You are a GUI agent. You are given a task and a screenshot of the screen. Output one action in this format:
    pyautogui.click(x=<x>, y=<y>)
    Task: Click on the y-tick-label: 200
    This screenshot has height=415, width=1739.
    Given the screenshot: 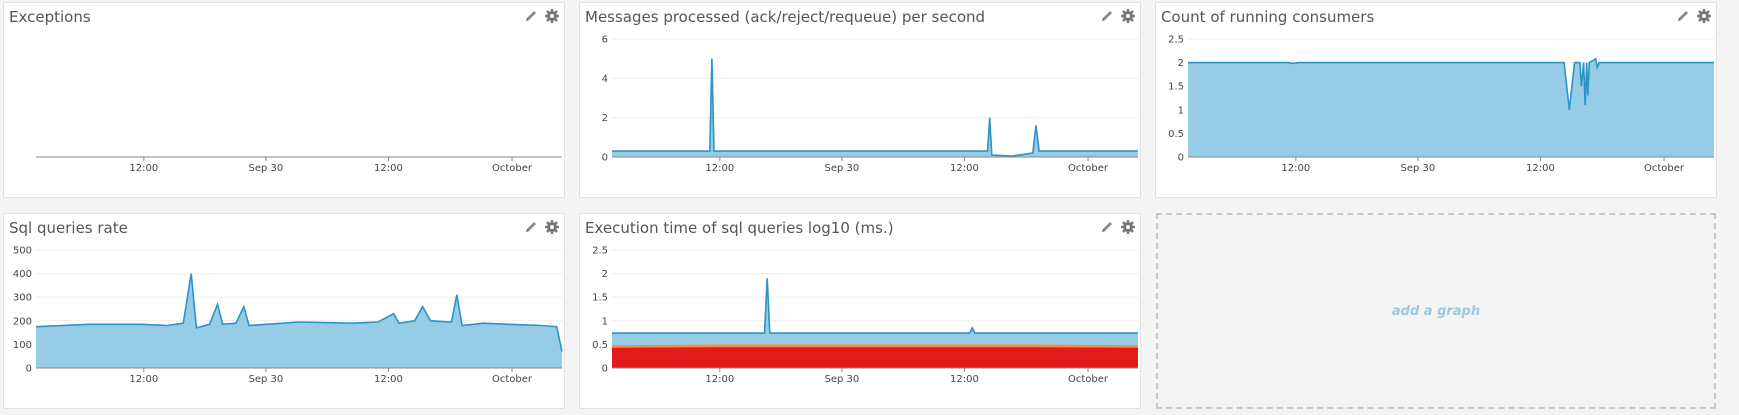 What is the action you would take?
    pyautogui.click(x=22, y=321)
    